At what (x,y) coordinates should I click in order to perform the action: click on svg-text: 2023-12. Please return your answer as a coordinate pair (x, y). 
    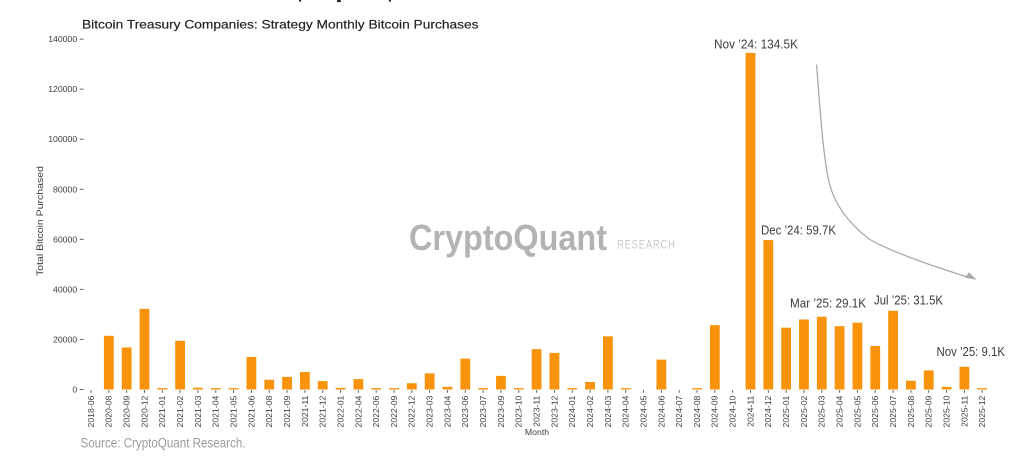
    Looking at the image, I should click on (554, 411).